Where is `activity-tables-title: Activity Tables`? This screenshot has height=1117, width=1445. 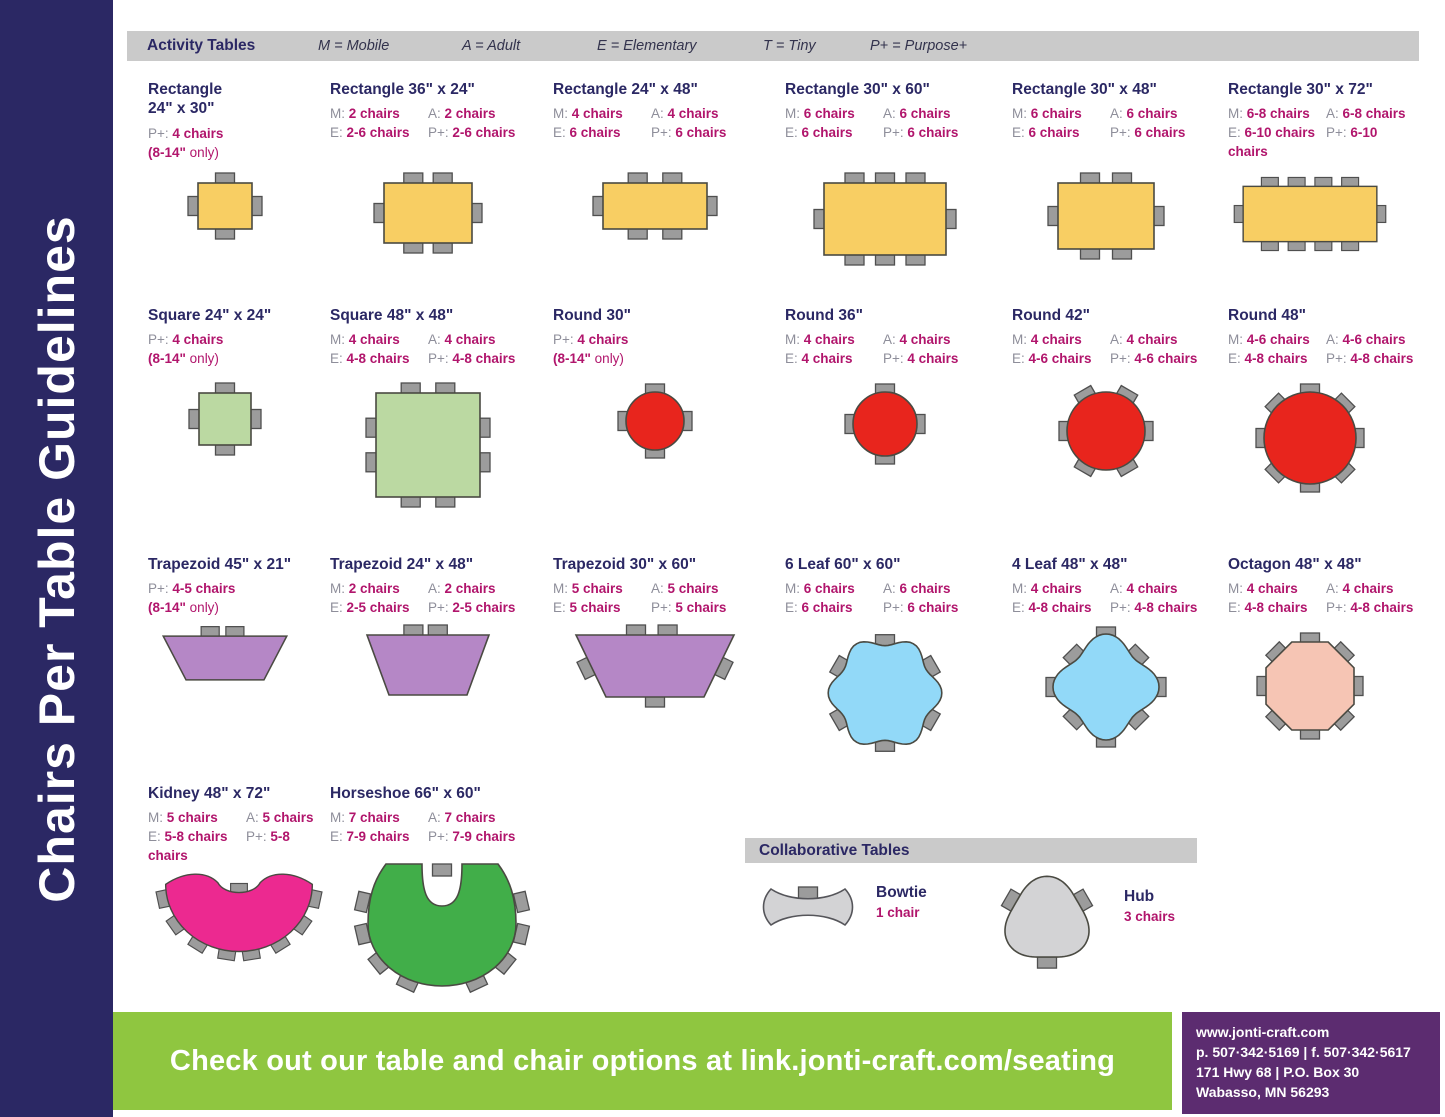
activity-tables-title: Activity Tables is located at coordinates (201, 45).